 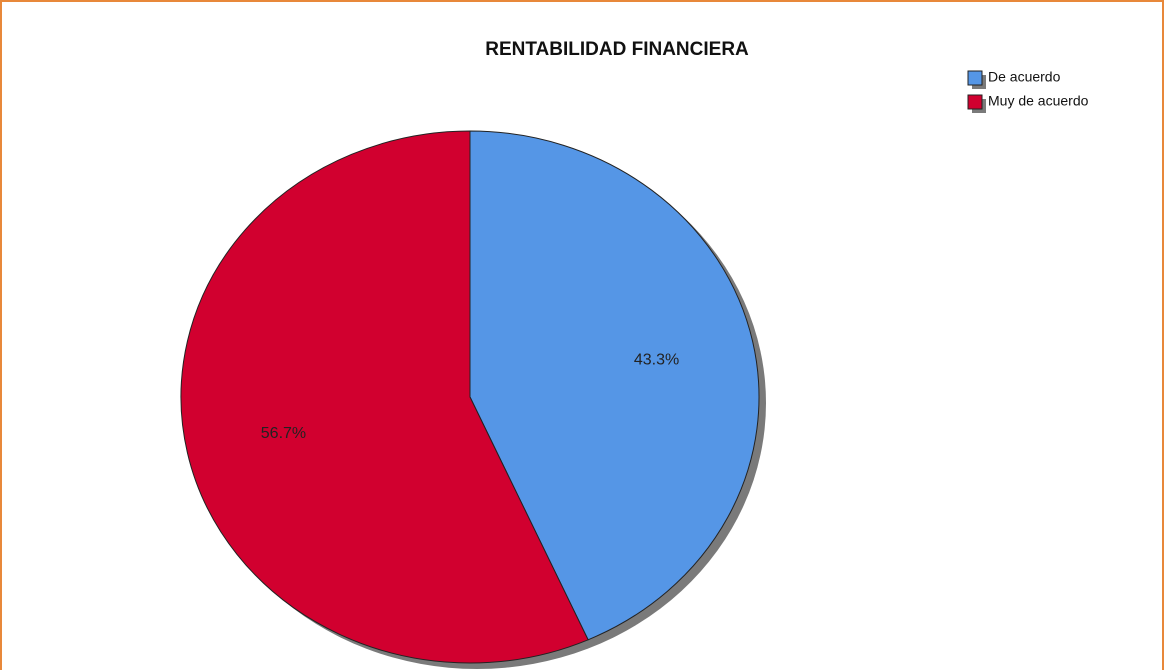 What do you see at coordinates (283, 433) in the screenshot?
I see `data-label: 56.7%` at bounding box center [283, 433].